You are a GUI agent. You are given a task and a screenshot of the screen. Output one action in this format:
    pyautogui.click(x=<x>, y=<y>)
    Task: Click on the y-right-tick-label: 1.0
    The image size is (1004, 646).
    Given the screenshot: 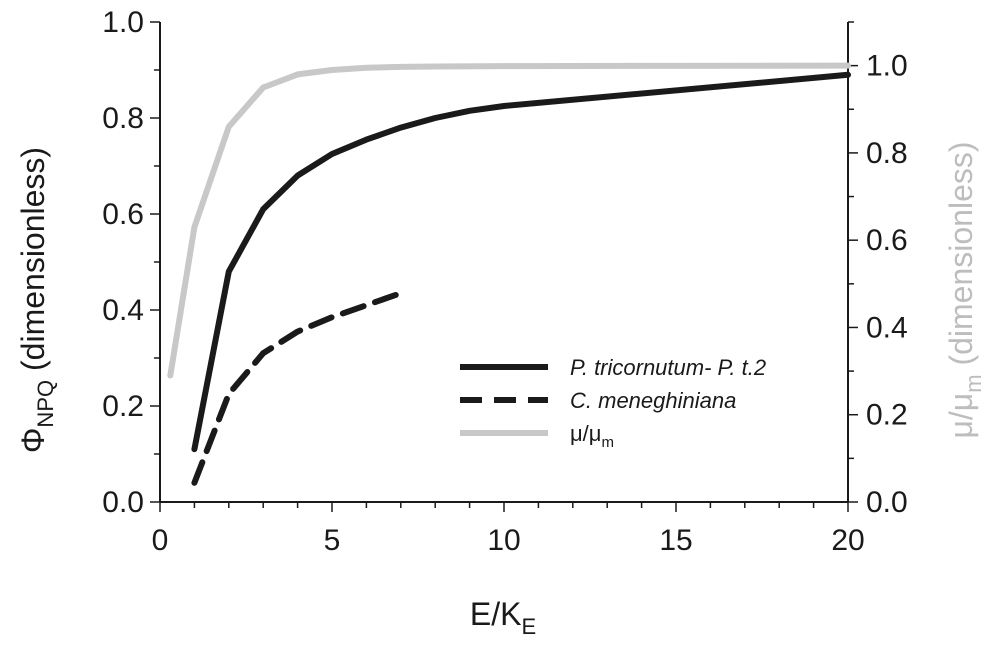 What is the action you would take?
    pyautogui.click(x=887, y=66)
    